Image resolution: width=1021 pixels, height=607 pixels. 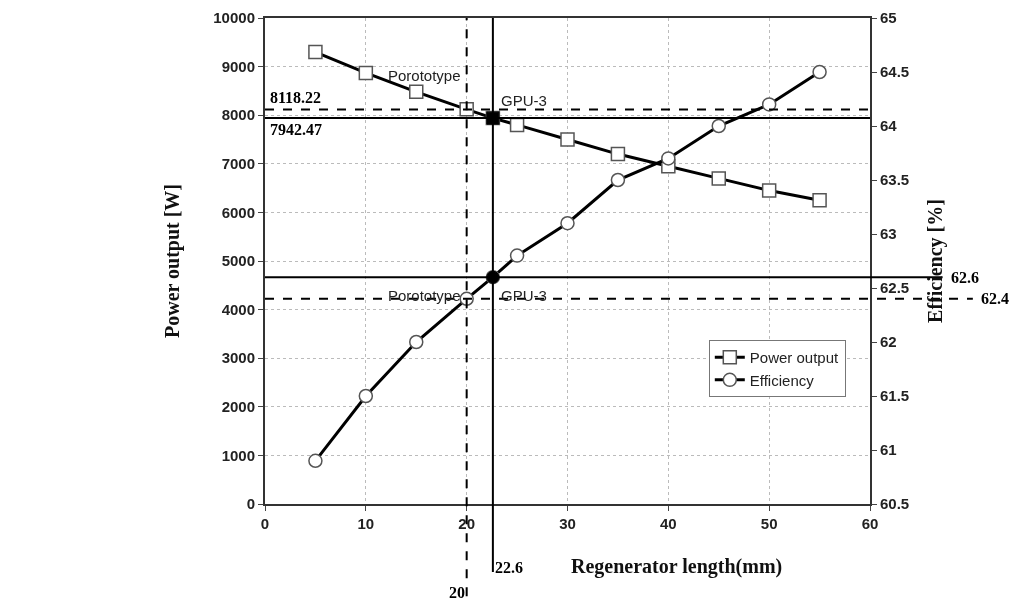 What do you see at coordinates (769, 523) in the screenshot?
I see `x-tick-label: 50` at bounding box center [769, 523].